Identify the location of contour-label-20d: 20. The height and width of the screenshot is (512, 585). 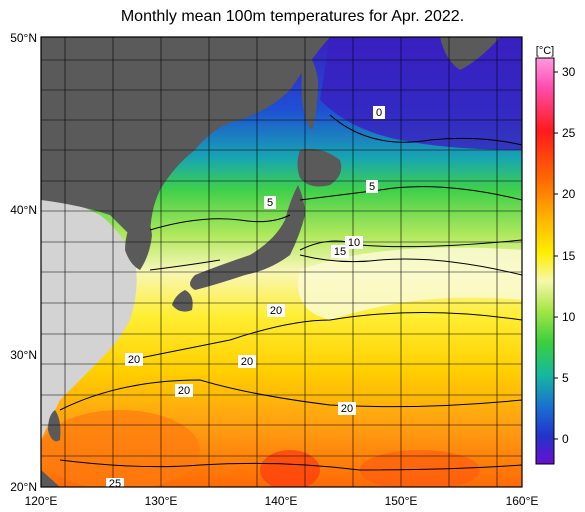
(184, 390).